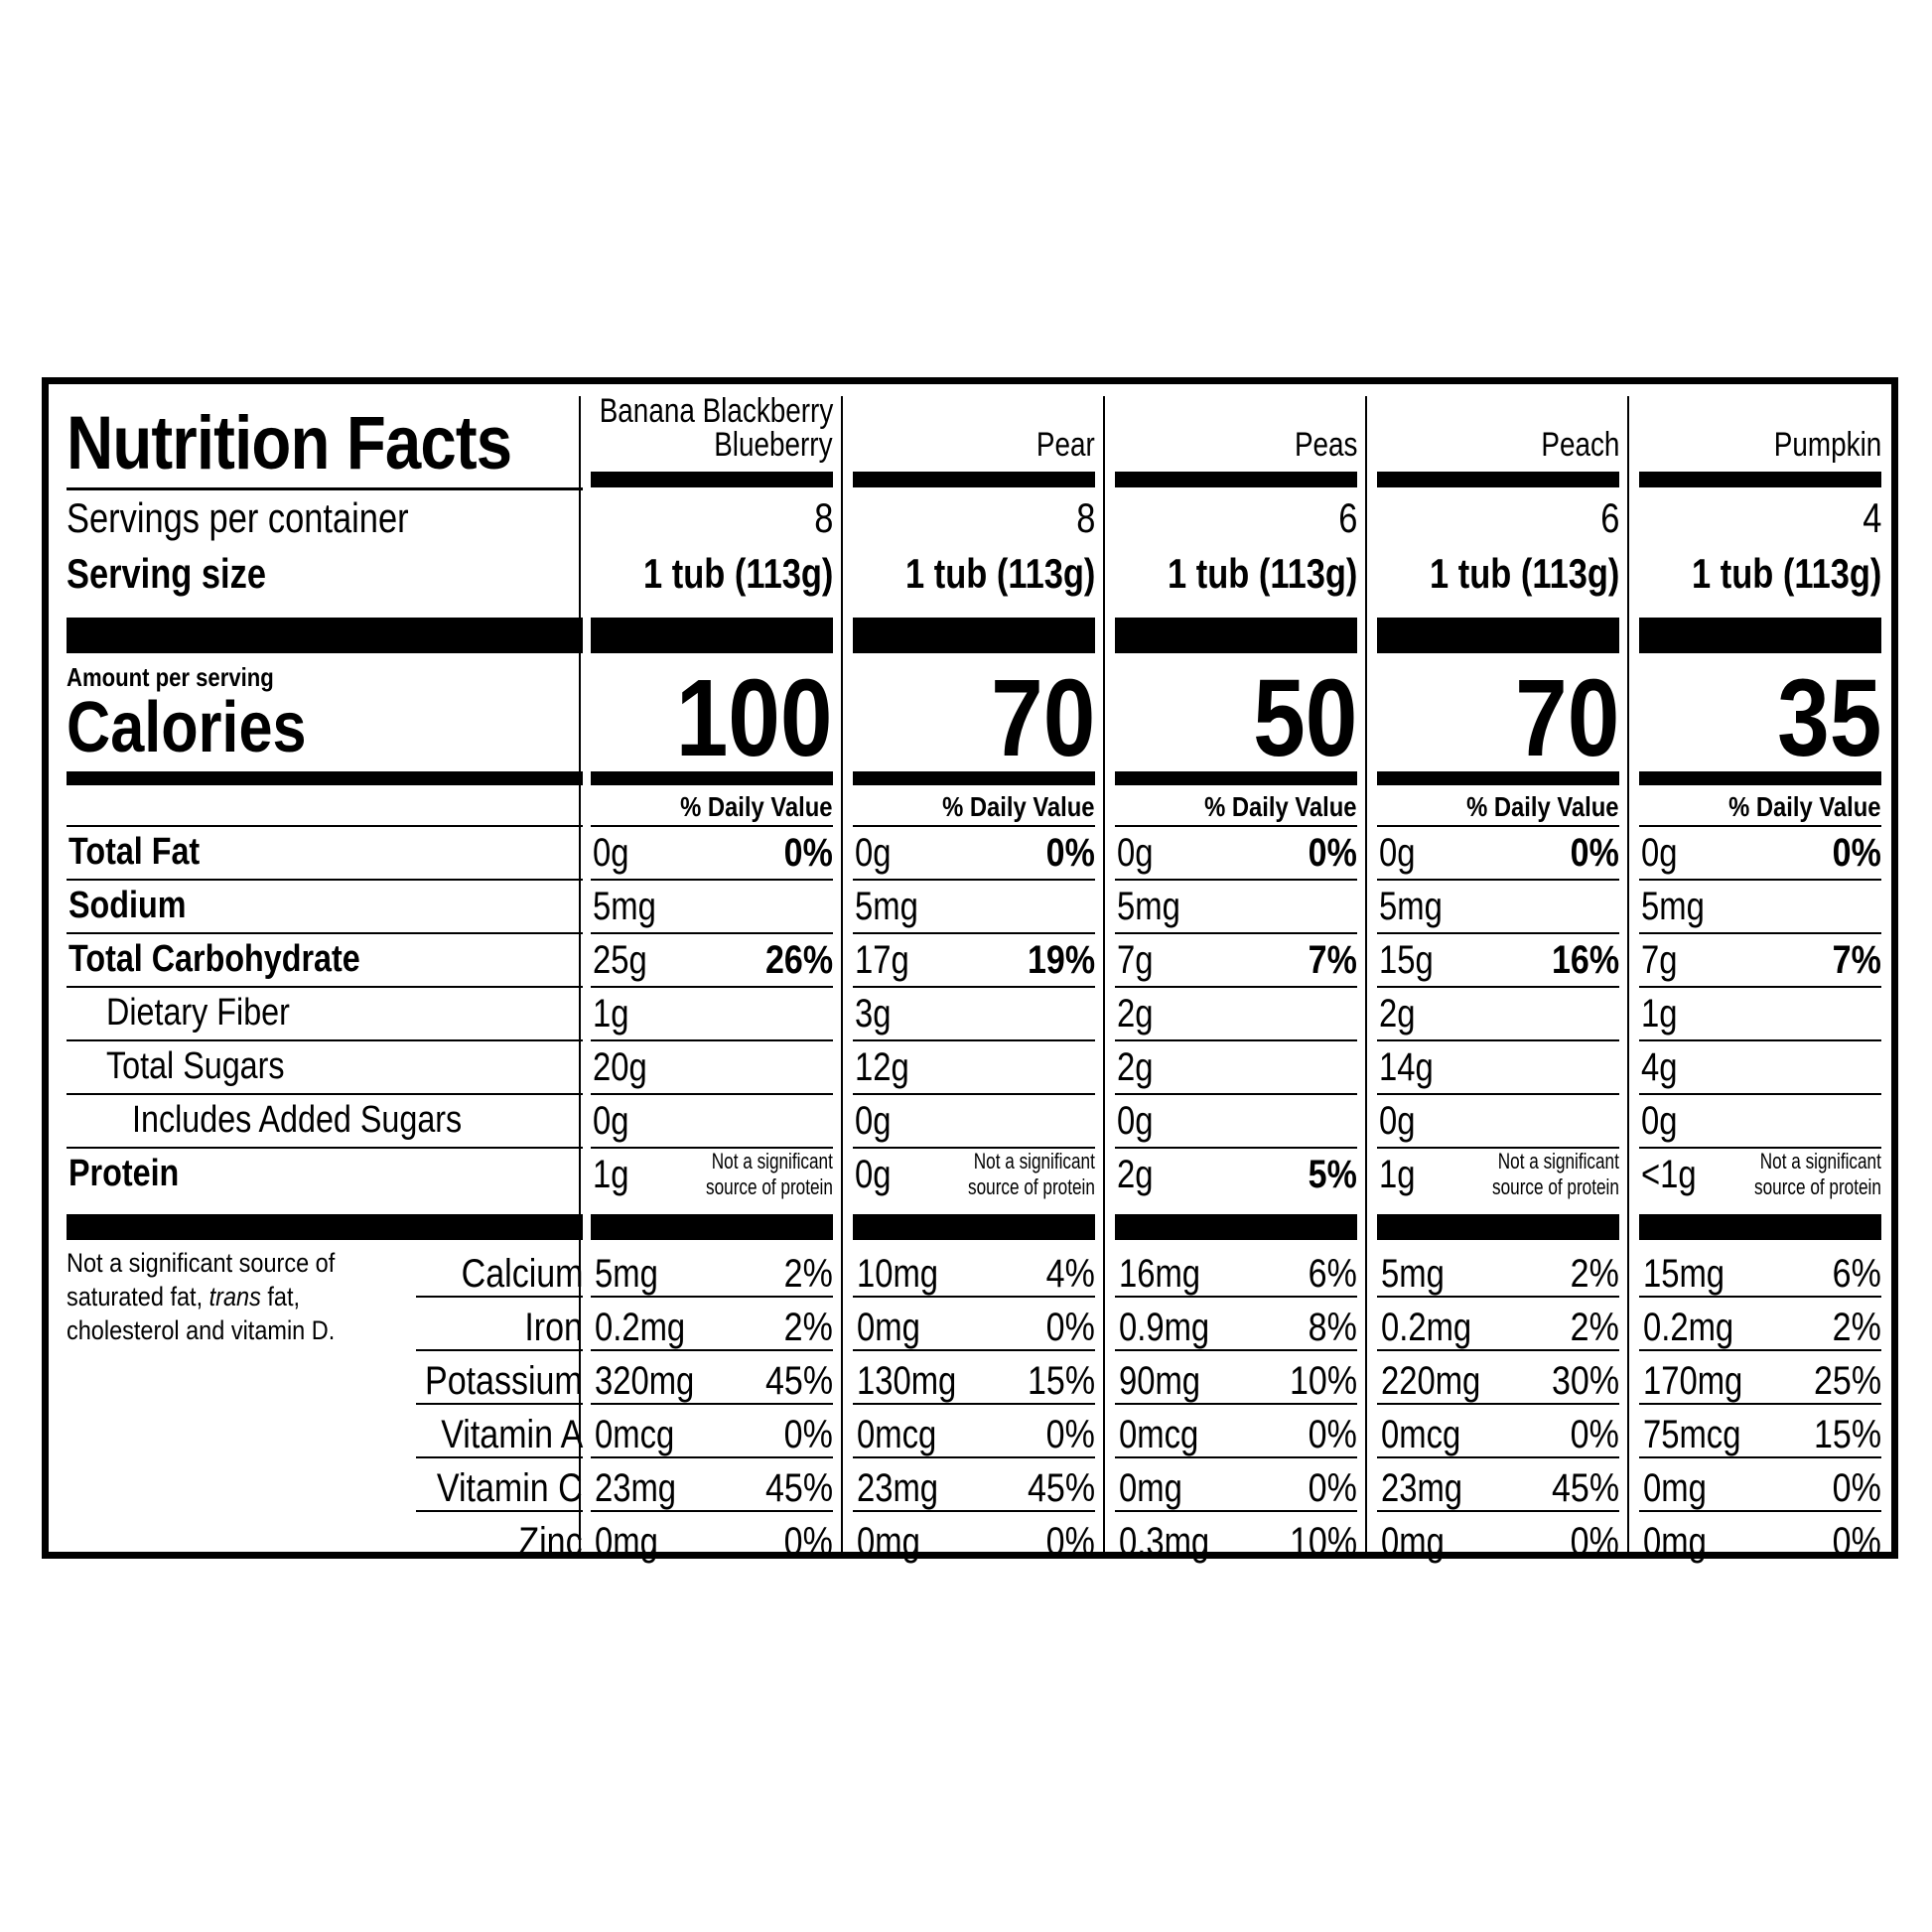 The width and height of the screenshot is (1932, 1932). What do you see at coordinates (187, 727) in the screenshot?
I see `calories-label: Calories` at bounding box center [187, 727].